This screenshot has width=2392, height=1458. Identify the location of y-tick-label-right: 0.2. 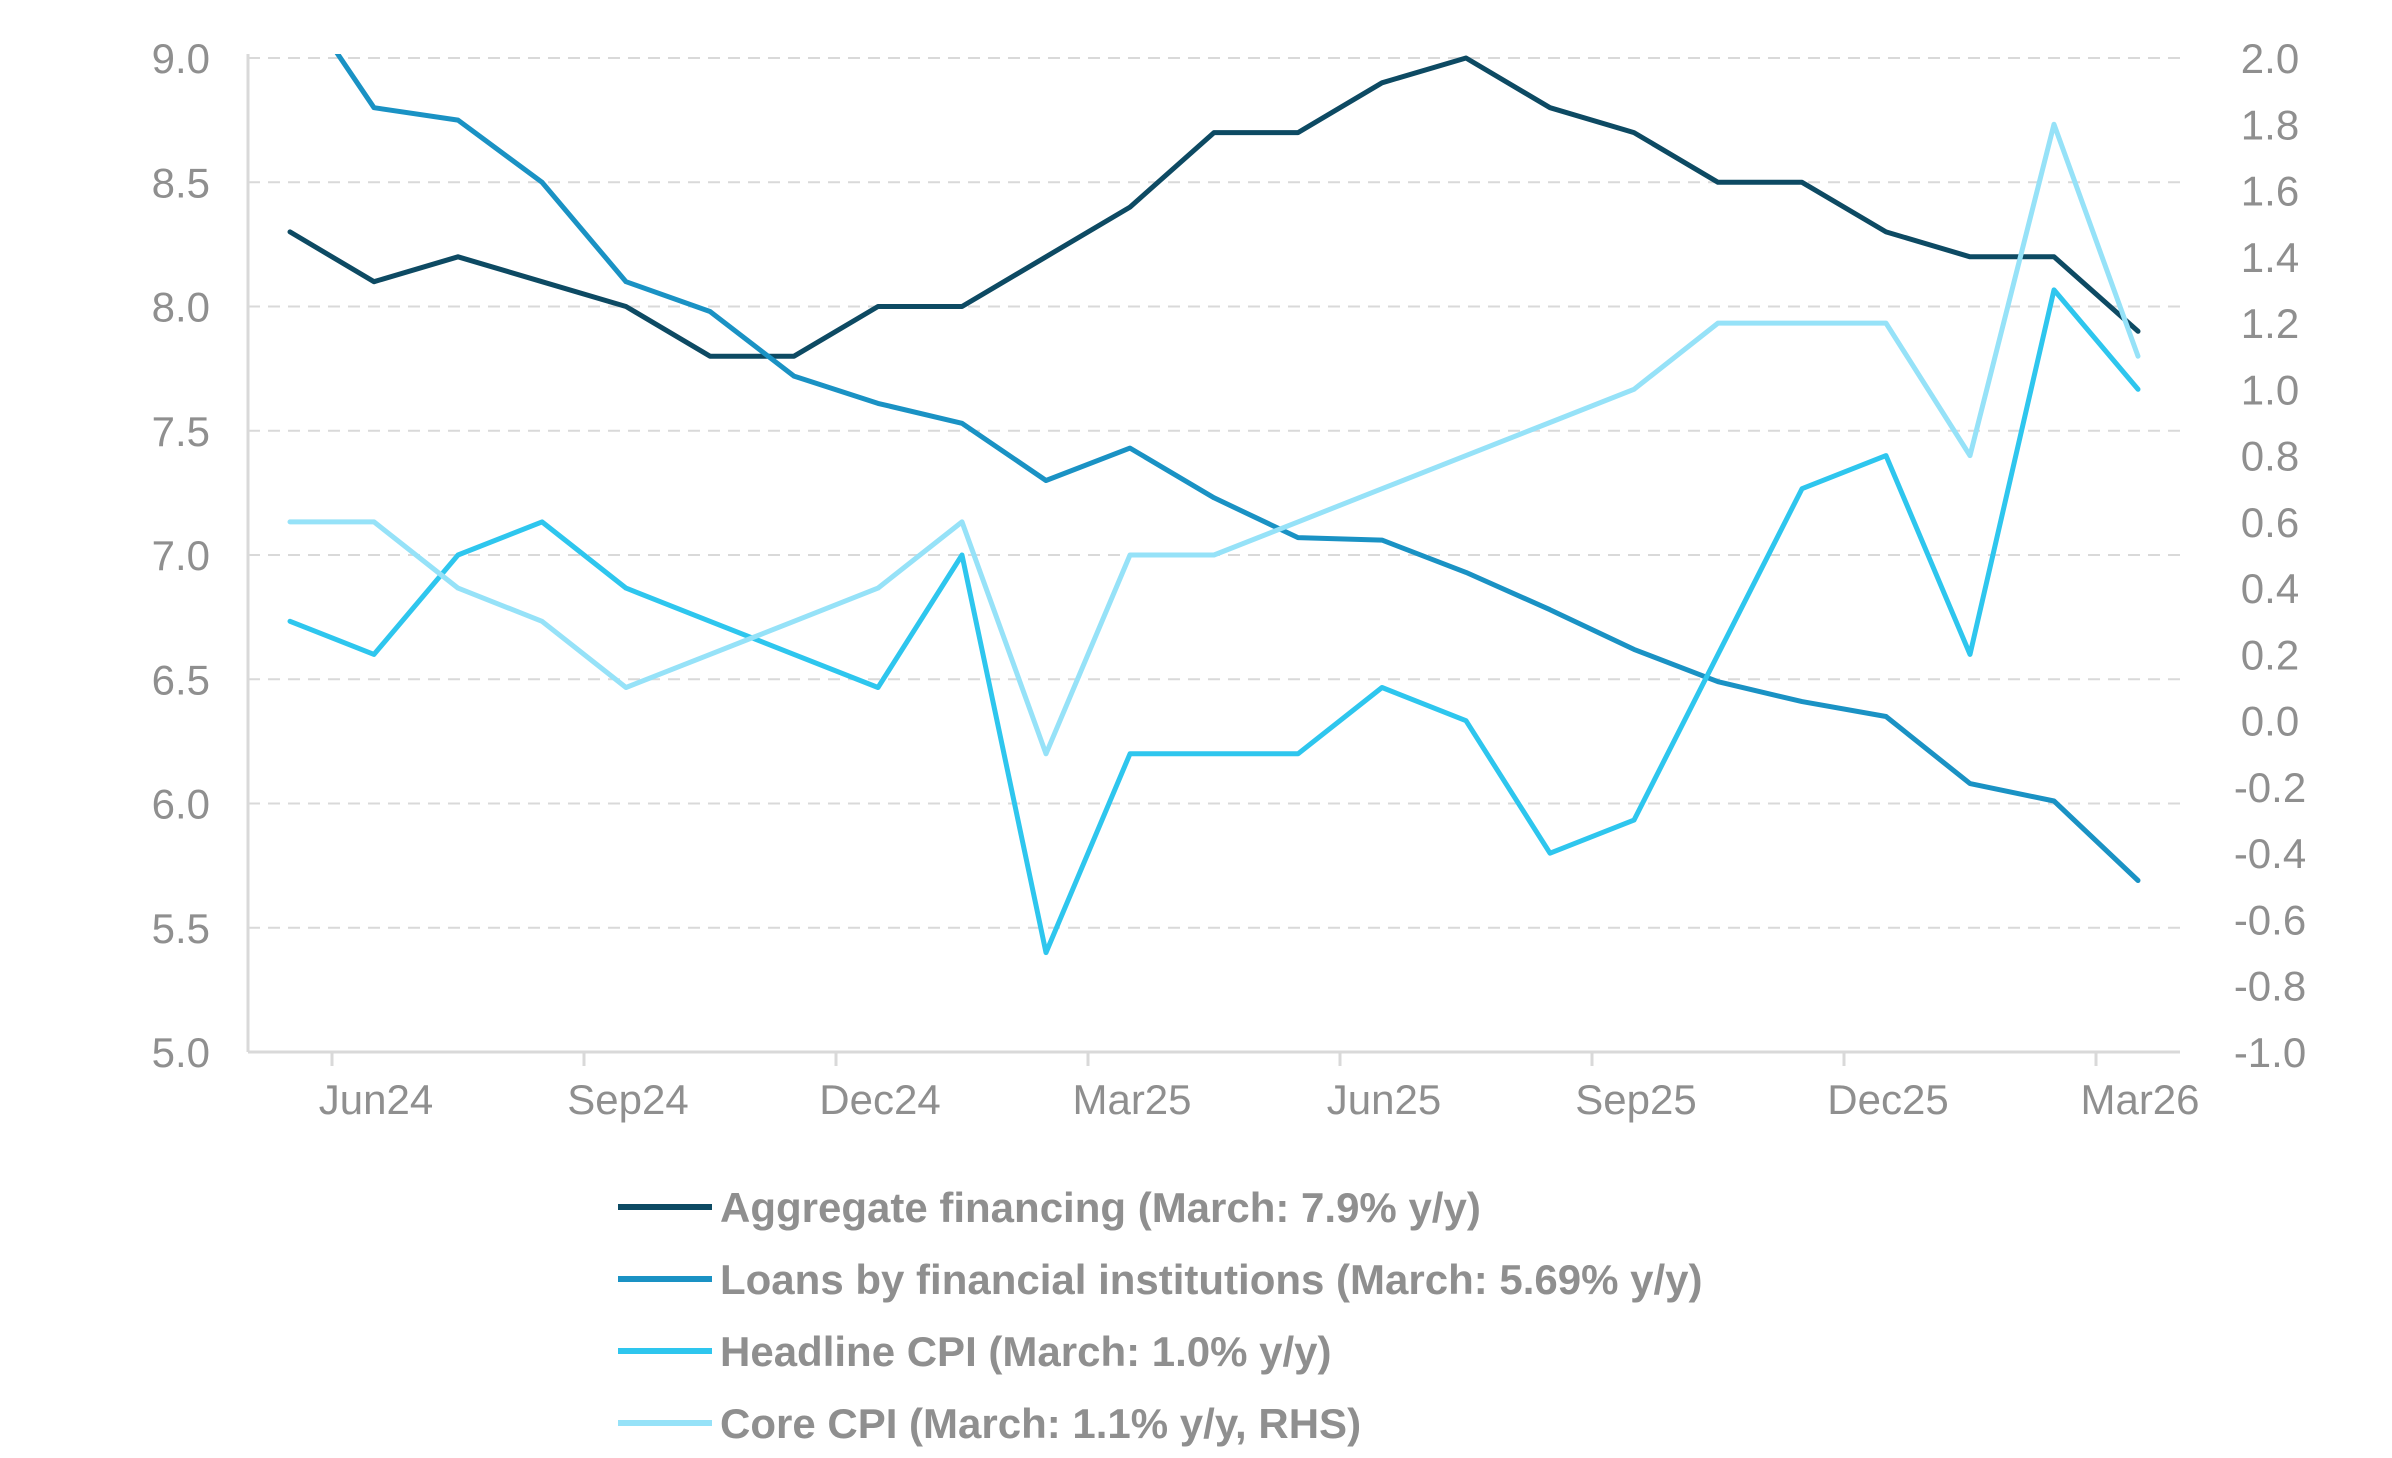
(2270, 654).